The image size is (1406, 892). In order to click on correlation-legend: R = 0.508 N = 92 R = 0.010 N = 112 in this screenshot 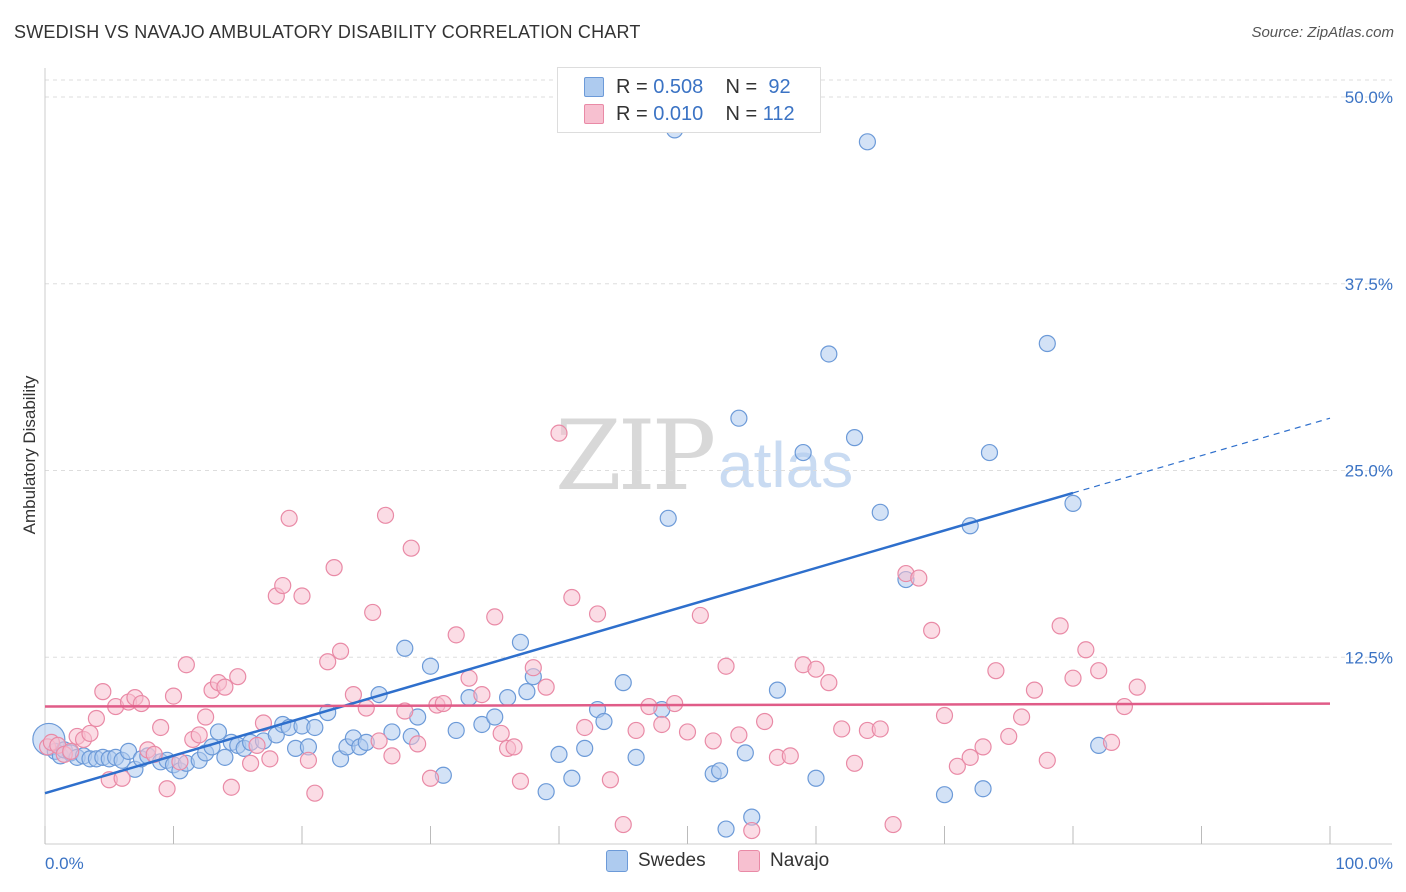, I will do `click(689, 100)`.